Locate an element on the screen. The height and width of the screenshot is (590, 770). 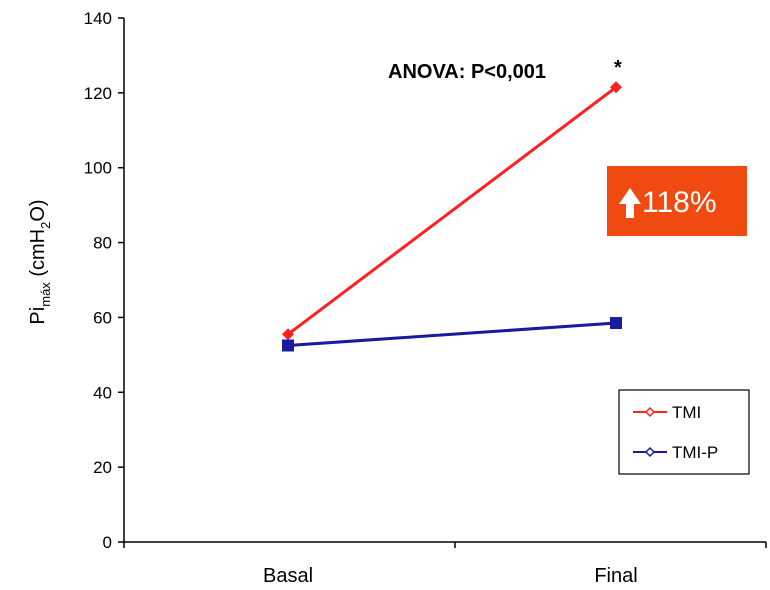
legend-label-tmi: TMI is located at coordinates (686, 412).